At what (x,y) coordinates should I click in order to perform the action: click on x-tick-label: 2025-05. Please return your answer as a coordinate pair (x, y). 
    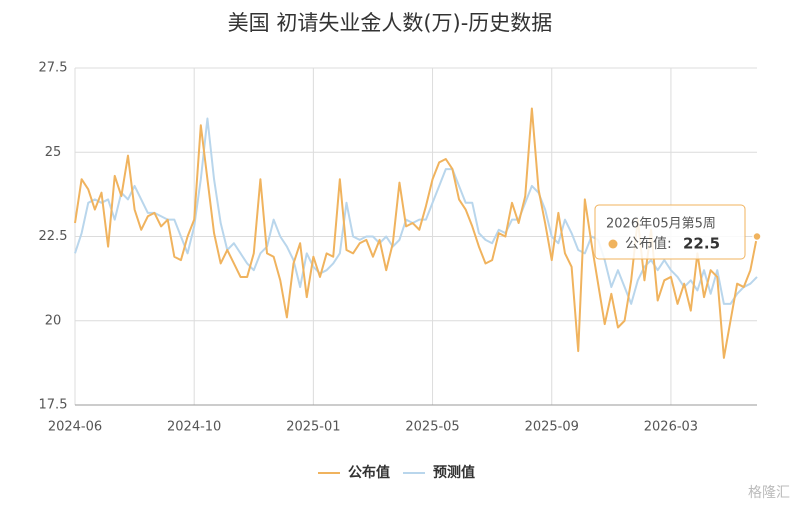
    Looking at the image, I should click on (432, 427).